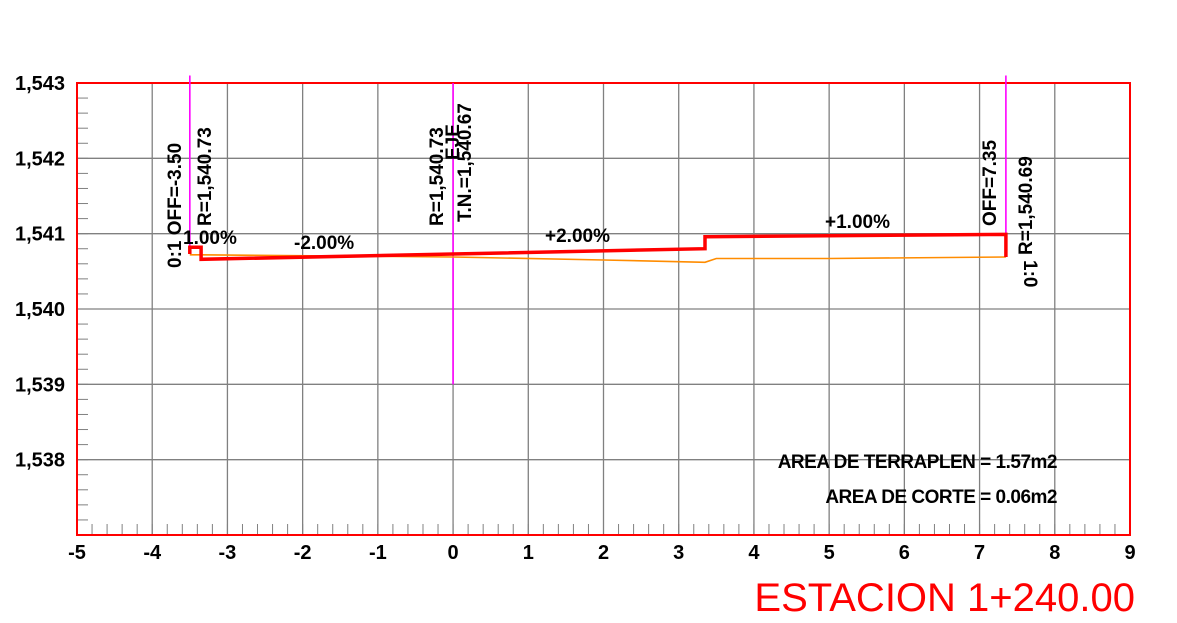 The image size is (1177, 623). Describe the element at coordinates (40, 385) in the screenshot. I see `y-tick-label: 1,539` at that location.